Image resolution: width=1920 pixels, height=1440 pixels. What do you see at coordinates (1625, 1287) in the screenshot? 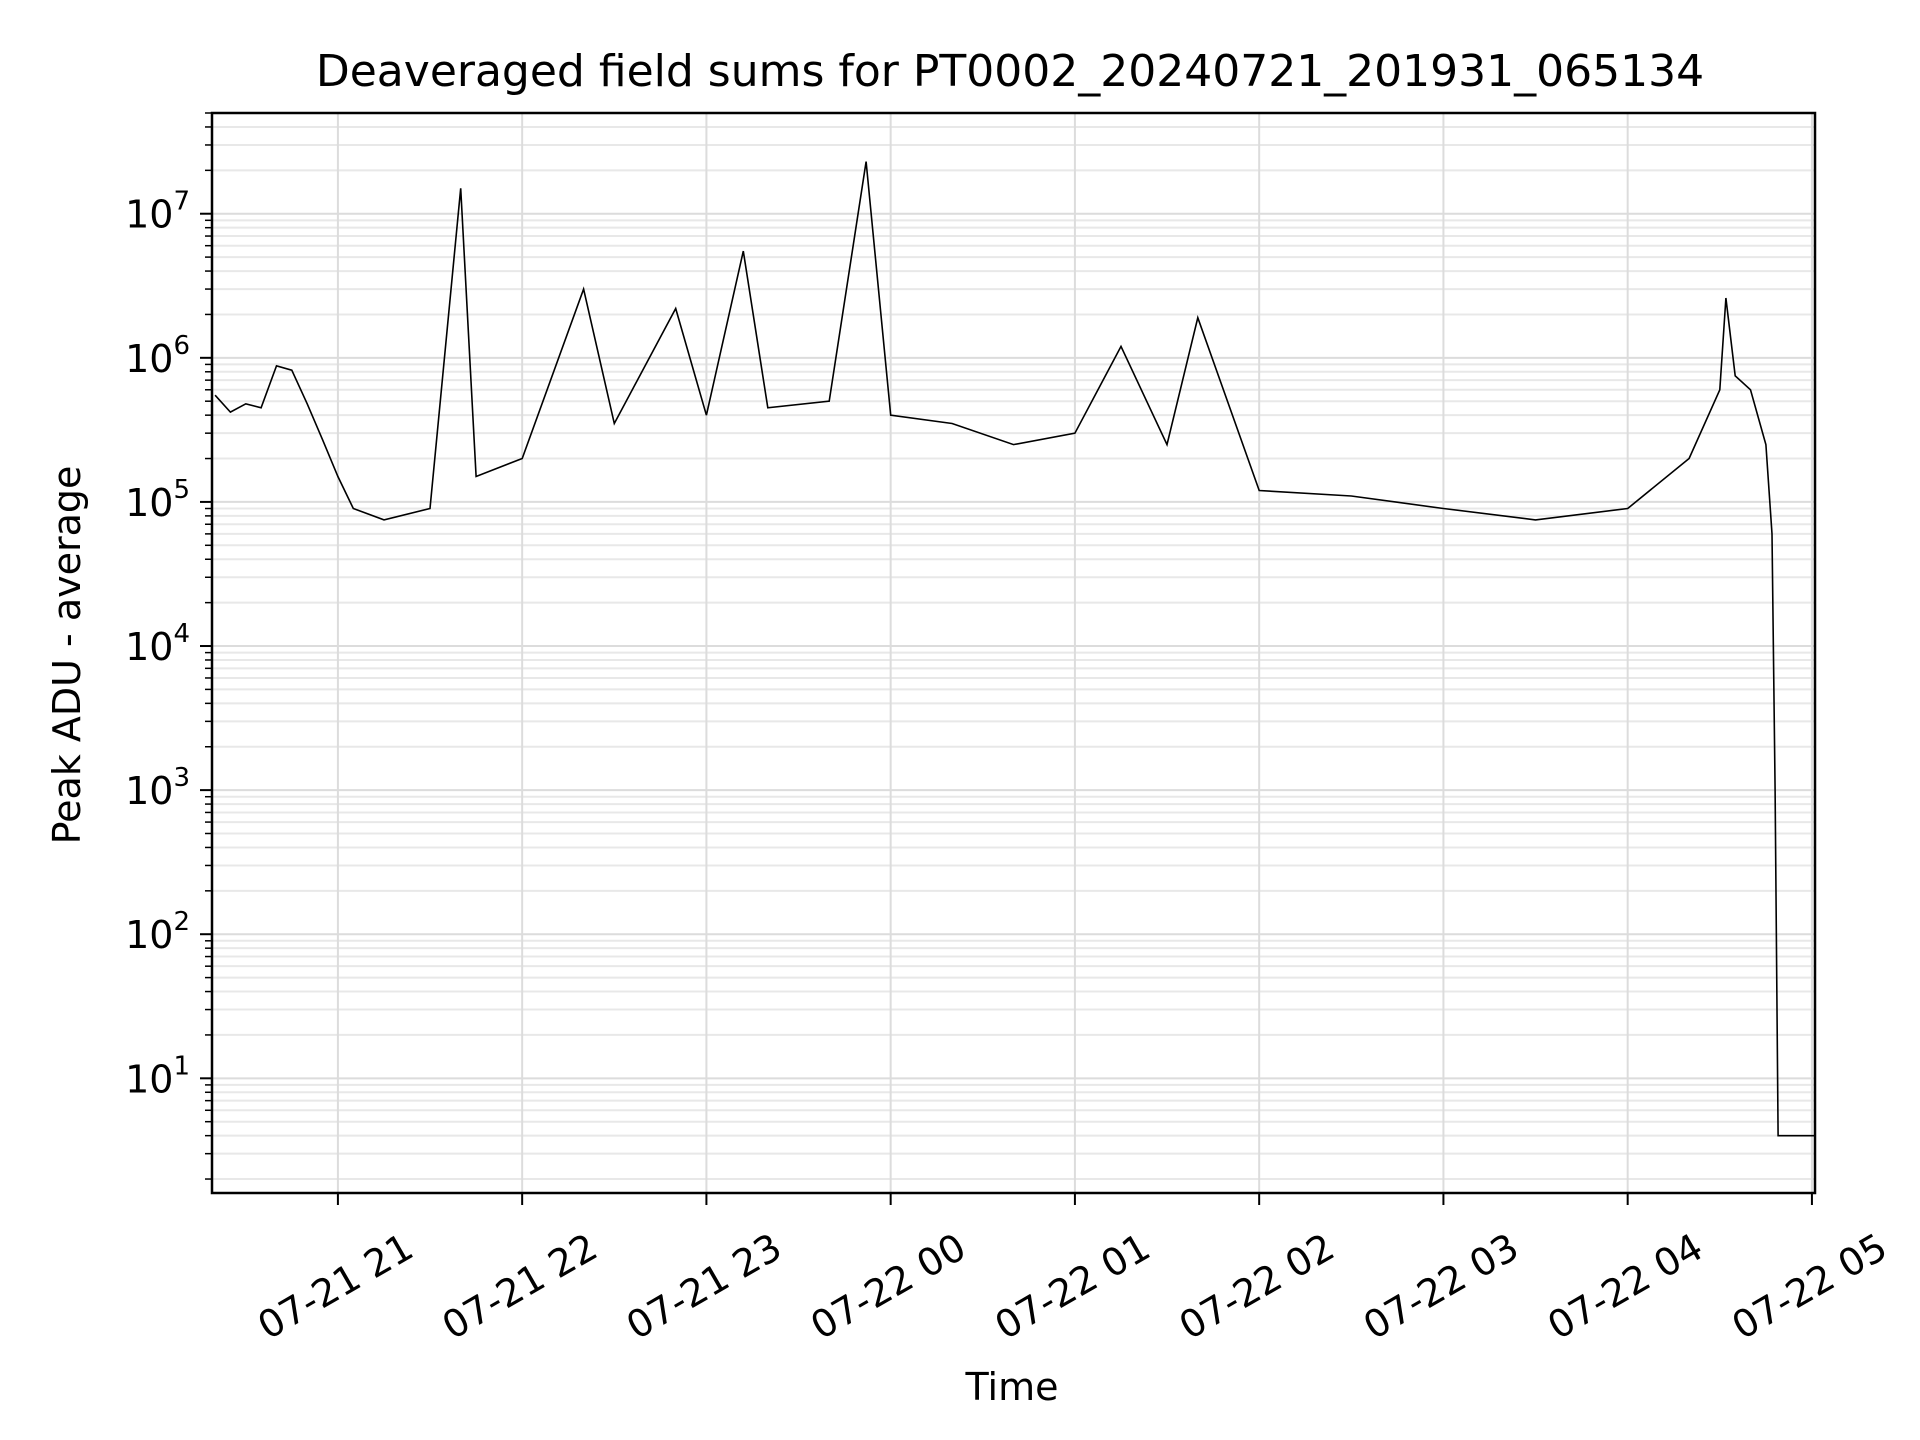
I see `x-tick-label: 07-22 04` at bounding box center [1625, 1287].